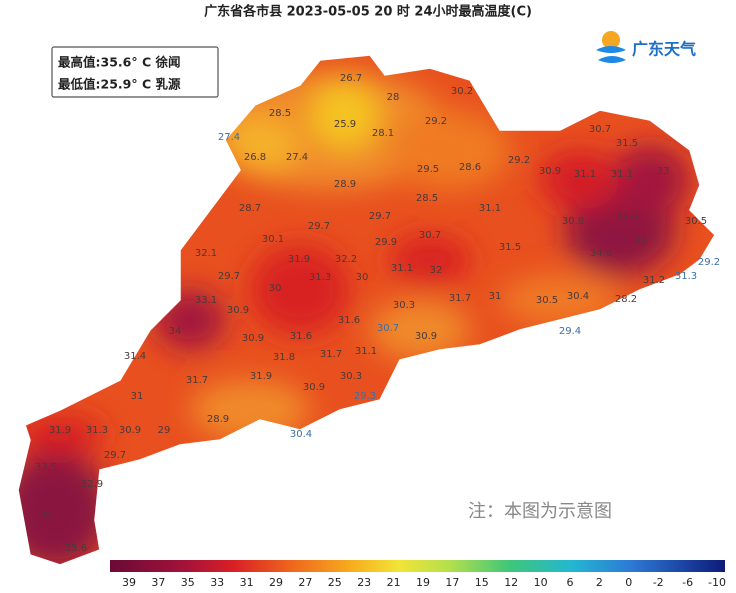 The height and width of the screenshot is (593, 736). I want to click on temp-label: 26.8, so click(255, 157).